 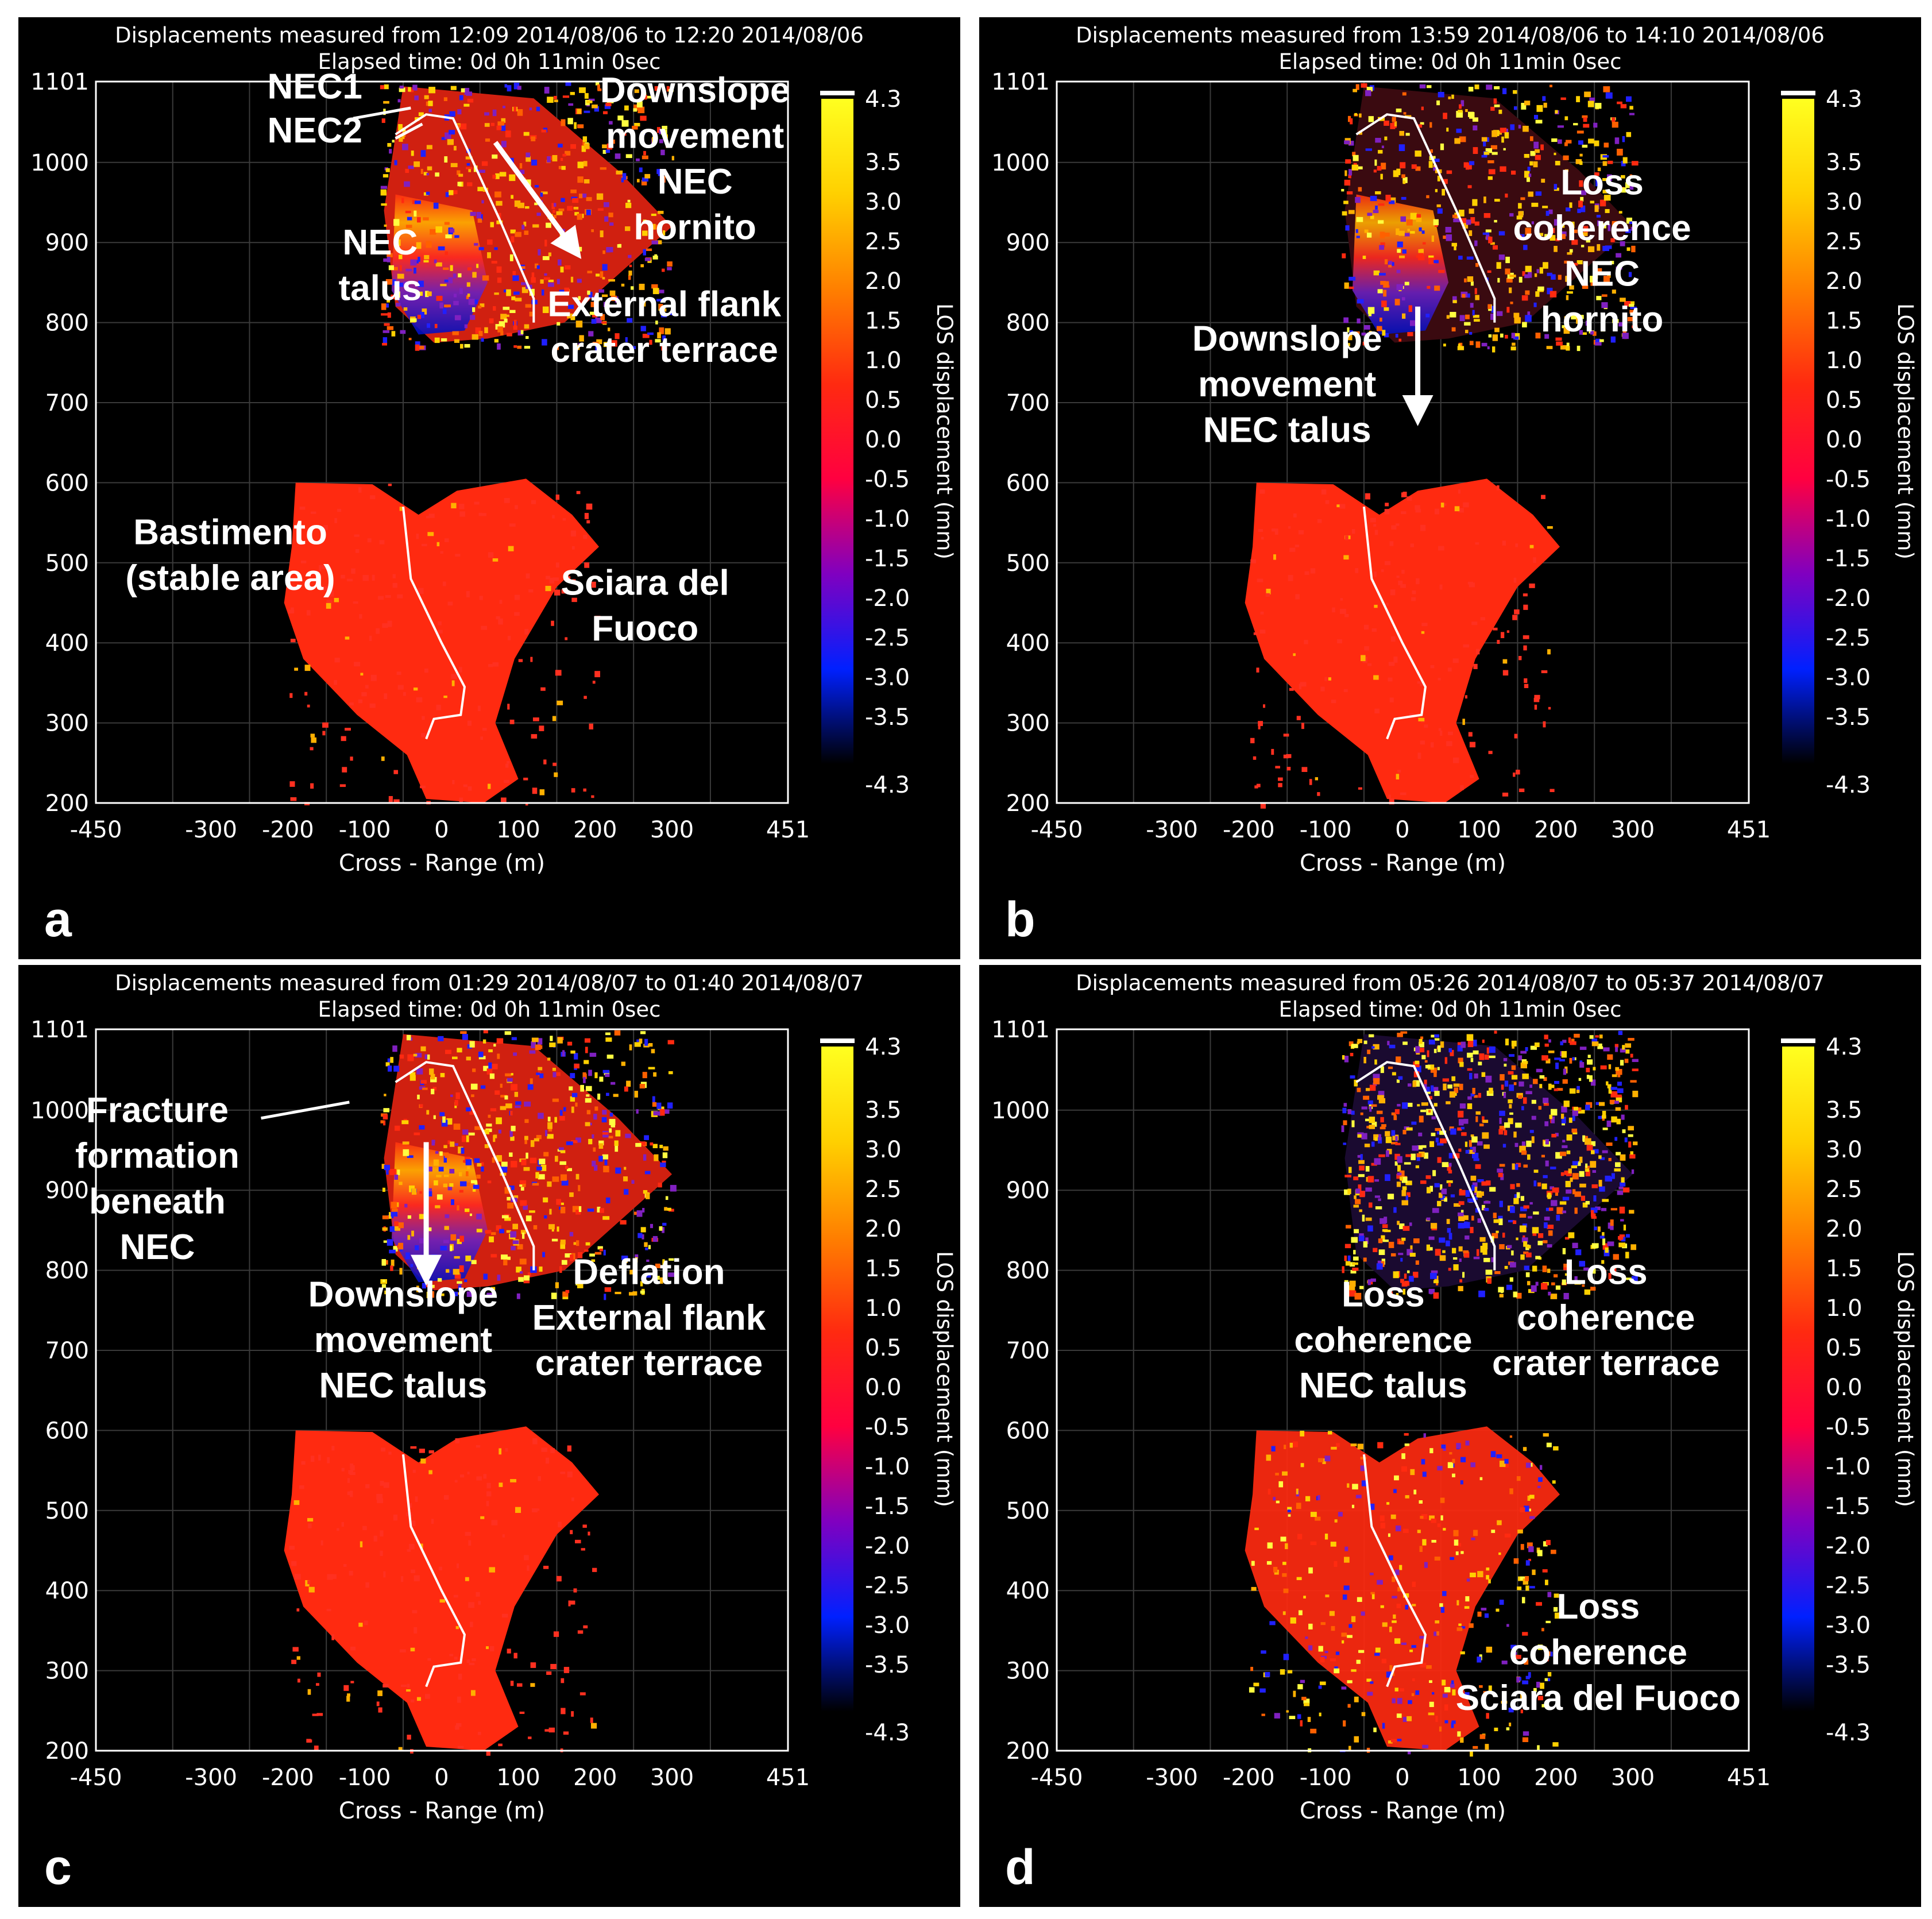 I want to click on annotation-text: coherence, so click(x=1598, y=1652).